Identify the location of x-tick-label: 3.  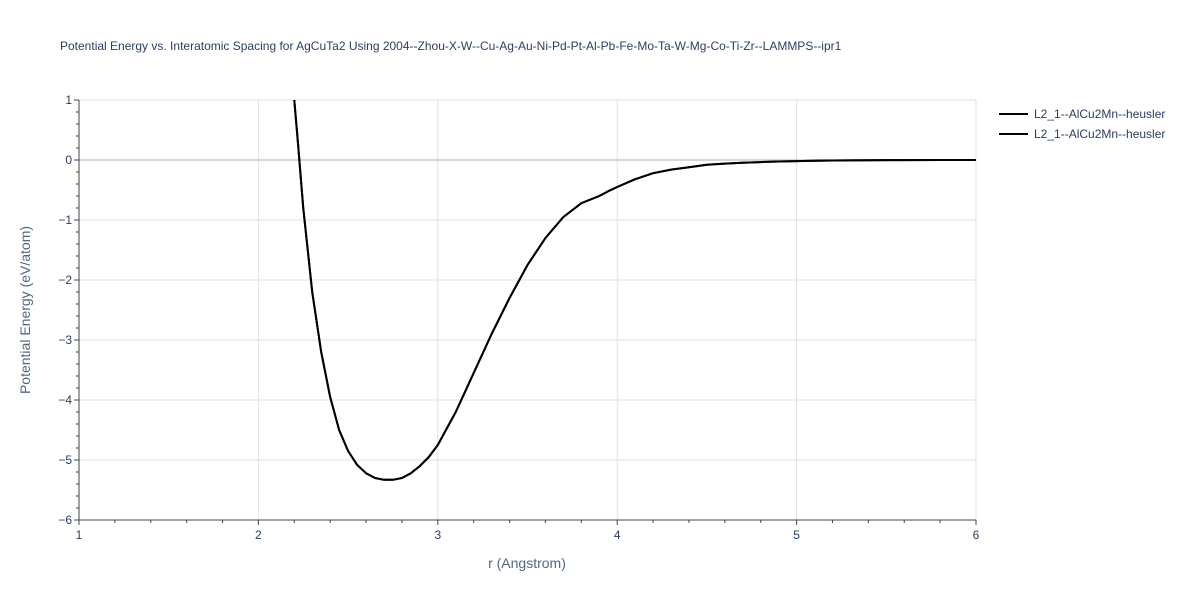
(437, 535).